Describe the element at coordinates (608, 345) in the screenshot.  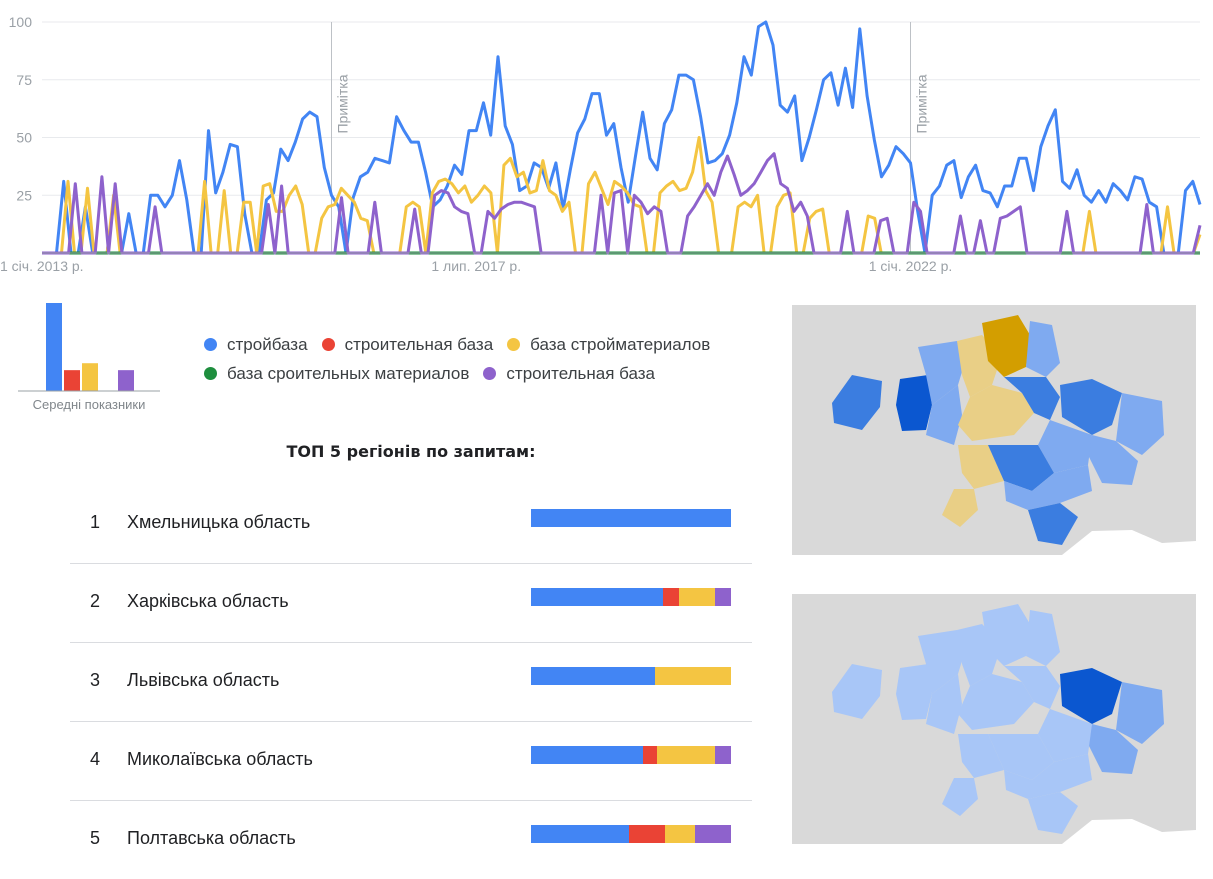
I see `legend-item-baza-stroymaterialov: база стройматериалов` at that location.